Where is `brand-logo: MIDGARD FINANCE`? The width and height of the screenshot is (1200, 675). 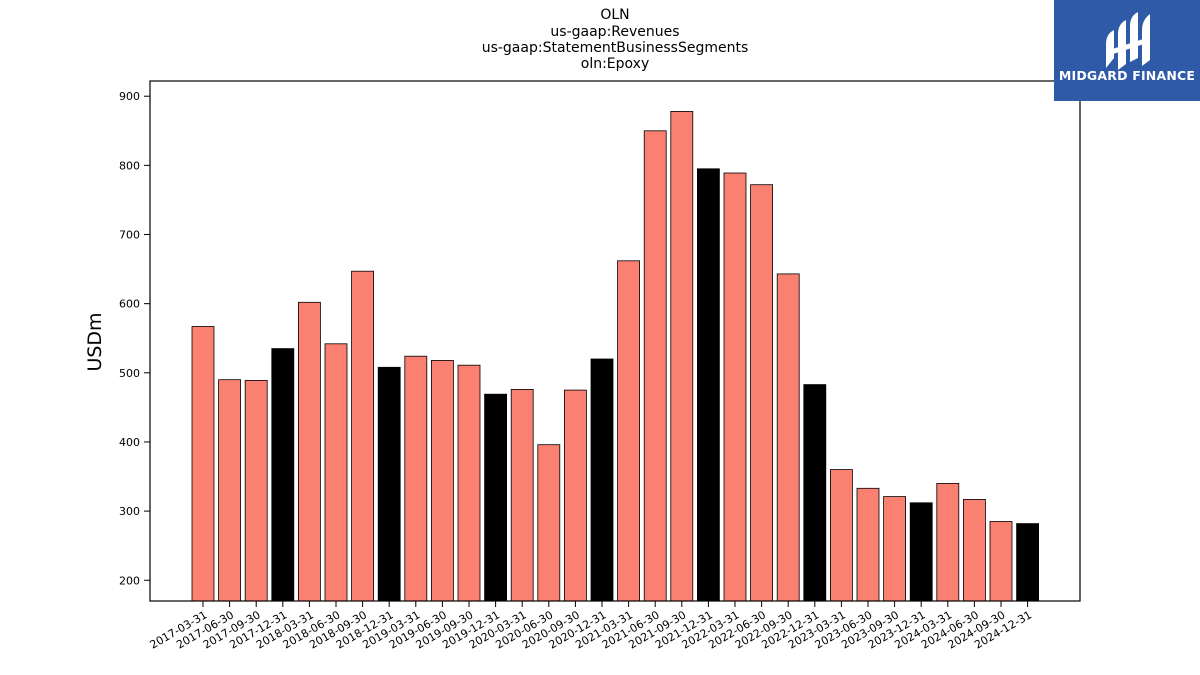
brand-logo: MIDGARD FINANCE is located at coordinates (1127, 50).